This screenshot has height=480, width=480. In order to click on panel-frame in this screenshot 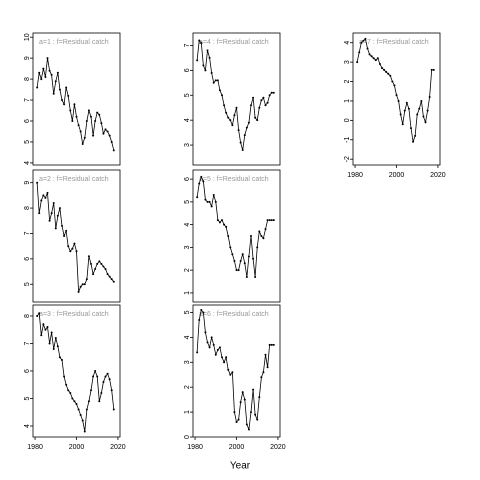, I will do `click(76, 99)`.